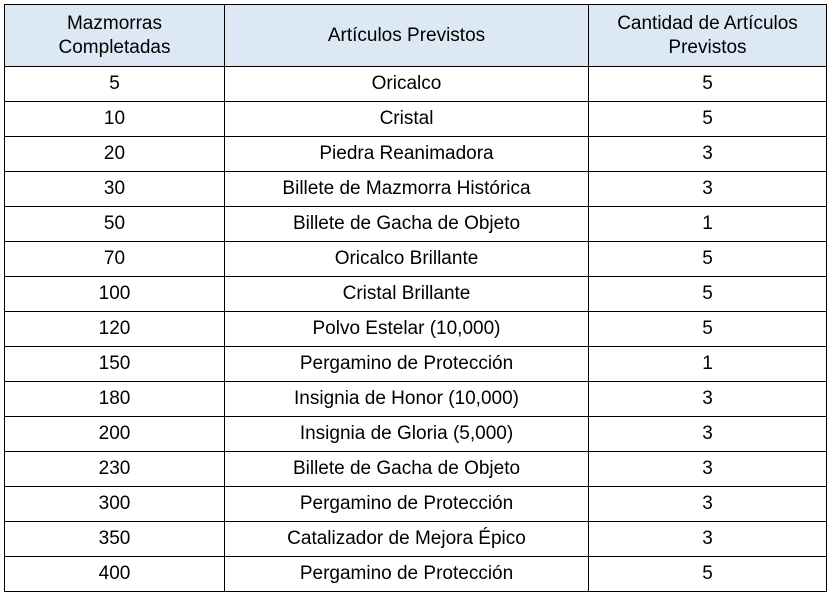 The height and width of the screenshot is (597, 832). What do you see at coordinates (406, 84) in the screenshot?
I see `cell-item: Oricalco` at bounding box center [406, 84].